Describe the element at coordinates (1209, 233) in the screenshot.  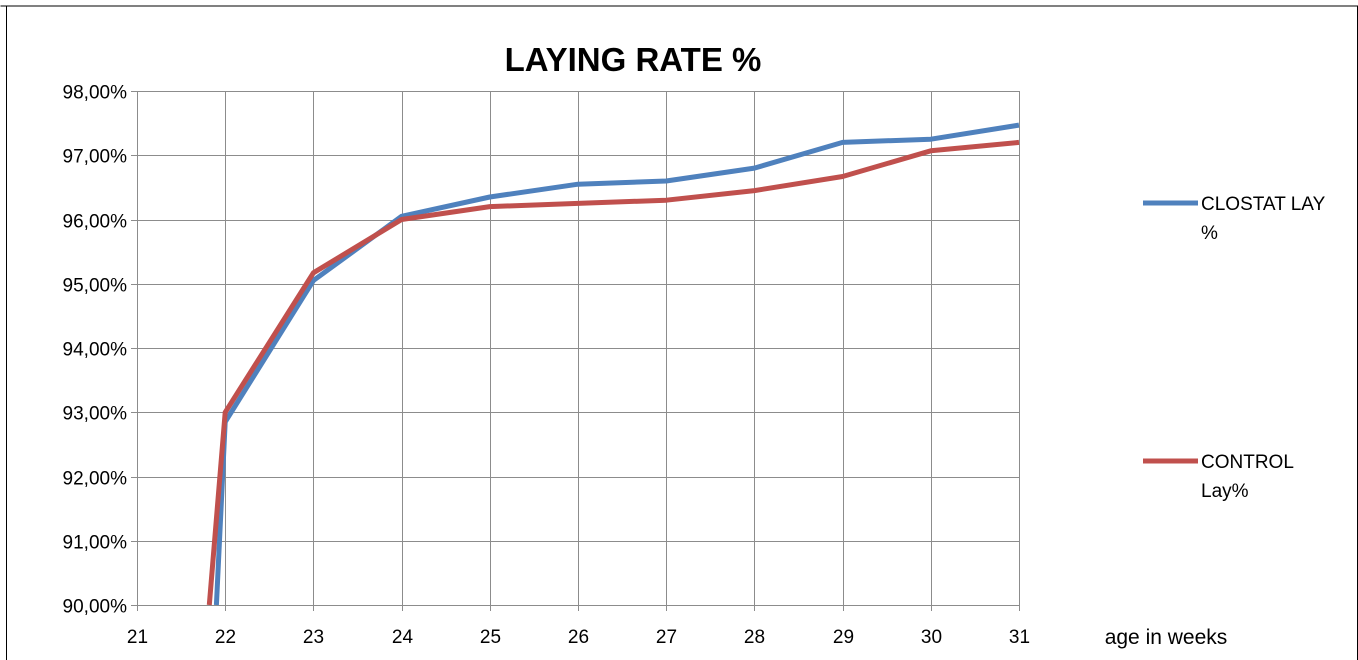
I see `legend-label-1: %` at that location.